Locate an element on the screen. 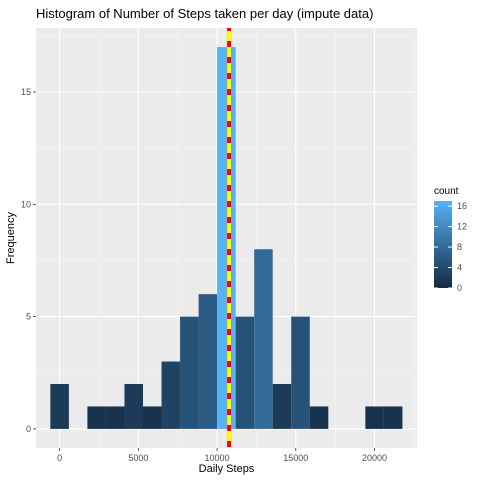 The width and height of the screenshot is (480, 480). x-axis-title: Daily Steps is located at coordinates (227, 469).